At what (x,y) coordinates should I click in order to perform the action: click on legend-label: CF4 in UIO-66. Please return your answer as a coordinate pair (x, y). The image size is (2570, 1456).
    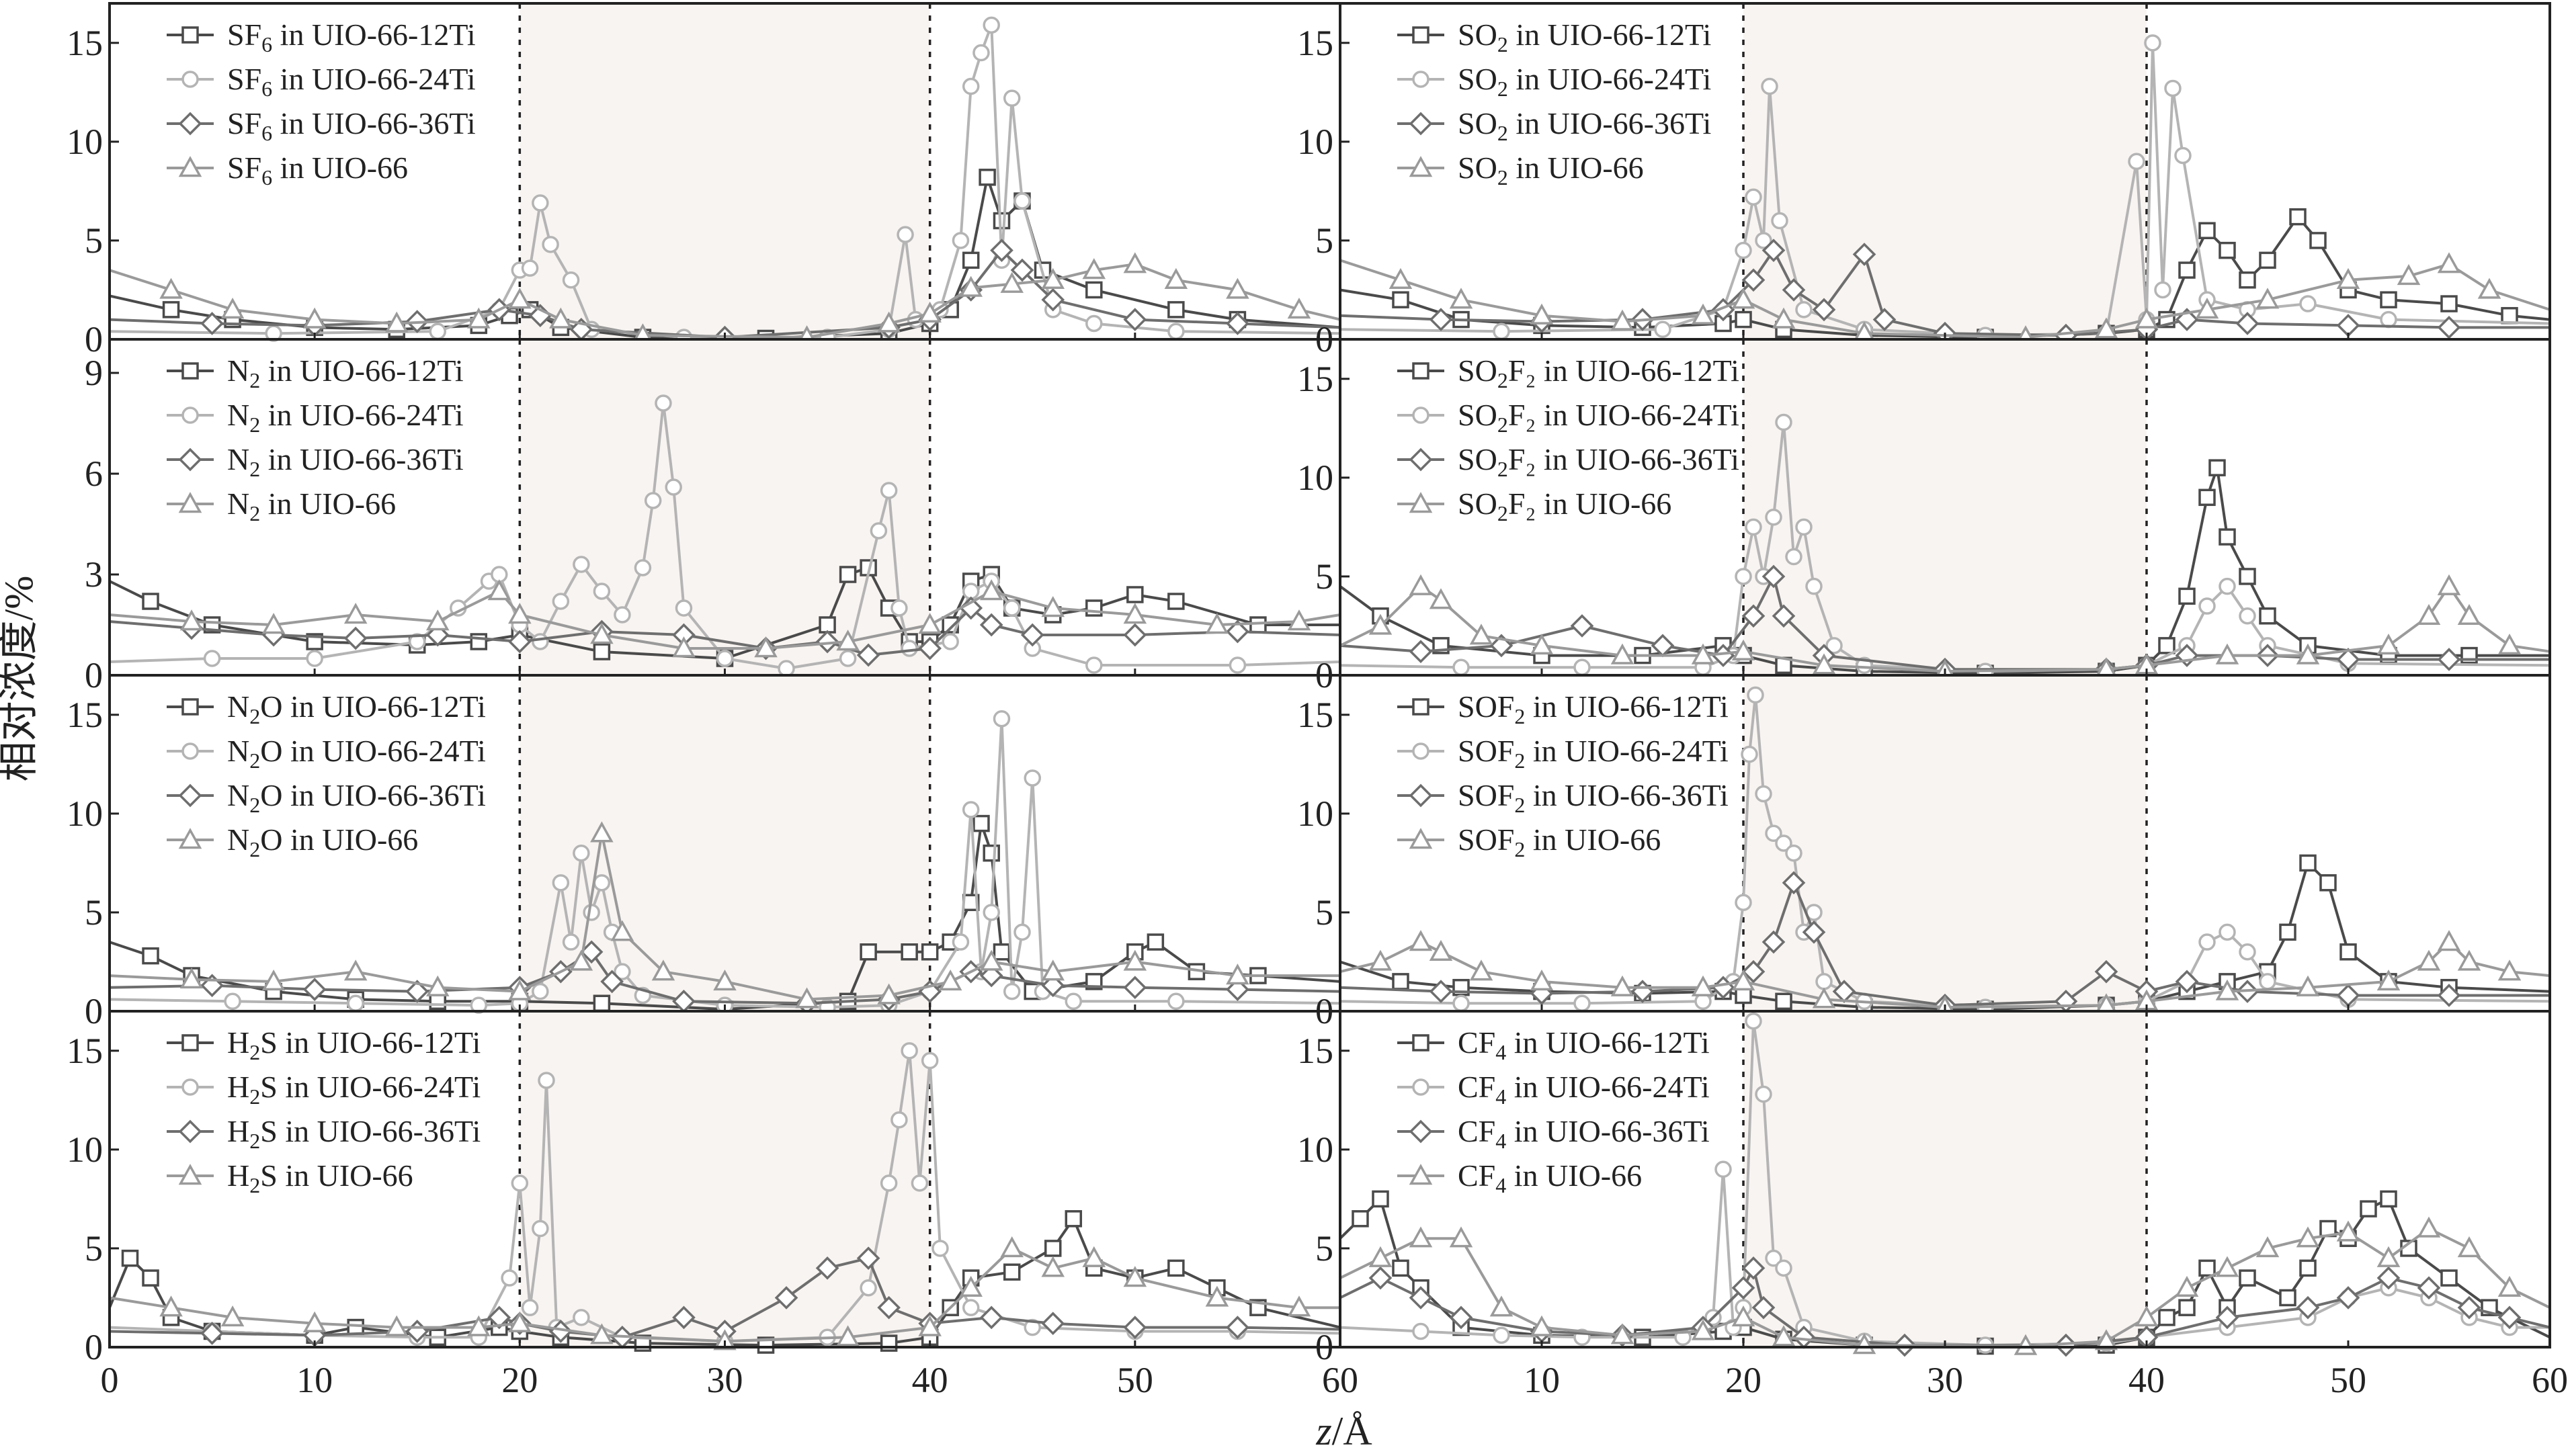
    Looking at the image, I should click on (1550, 1177).